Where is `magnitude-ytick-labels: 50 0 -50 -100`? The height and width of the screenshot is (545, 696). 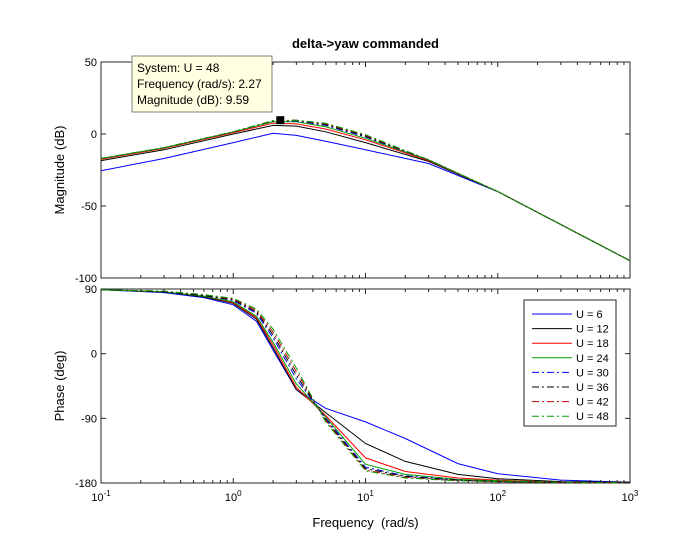
magnitude-ytick-labels: 50 0 -50 -100 is located at coordinates (86, 171).